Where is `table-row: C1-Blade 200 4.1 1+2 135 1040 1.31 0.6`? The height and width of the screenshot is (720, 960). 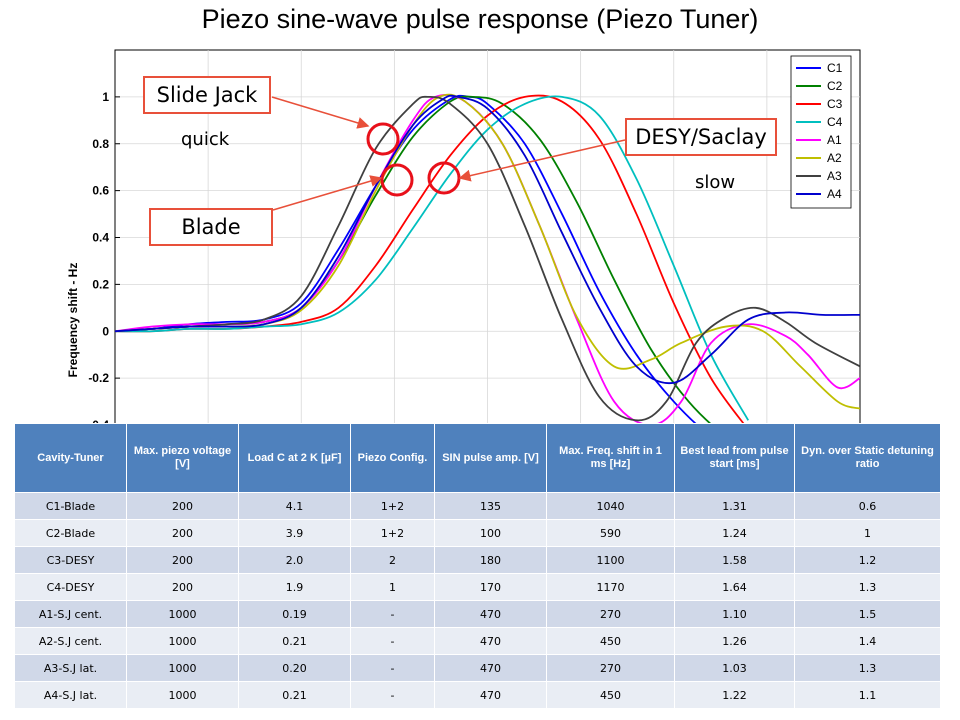 table-row: C1-Blade 200 4.1 1+2 135 1040 1.31 0.6 is located at coordinates (477, 506).